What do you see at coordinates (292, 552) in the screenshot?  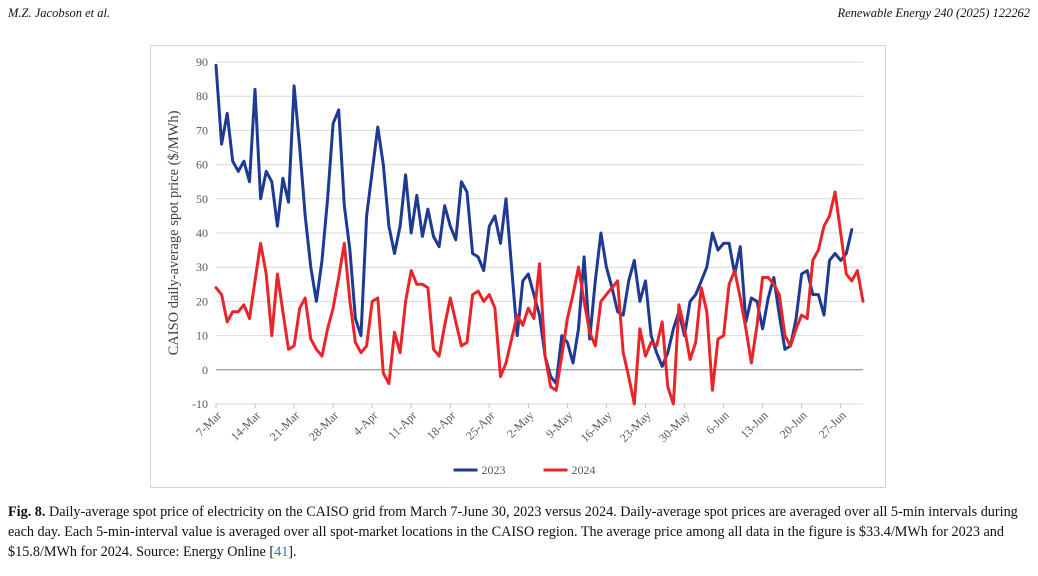 I see `caption-text-end: ].` at bounding box center [292, 552].